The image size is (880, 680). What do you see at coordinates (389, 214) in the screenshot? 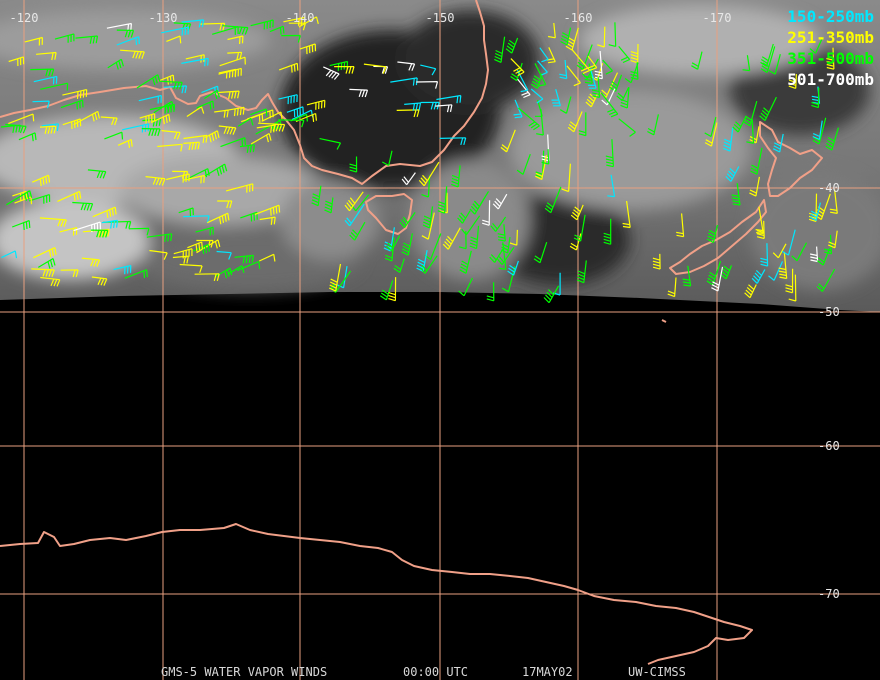
I see `tasmania-coastline` at bounding box center [389, 214].